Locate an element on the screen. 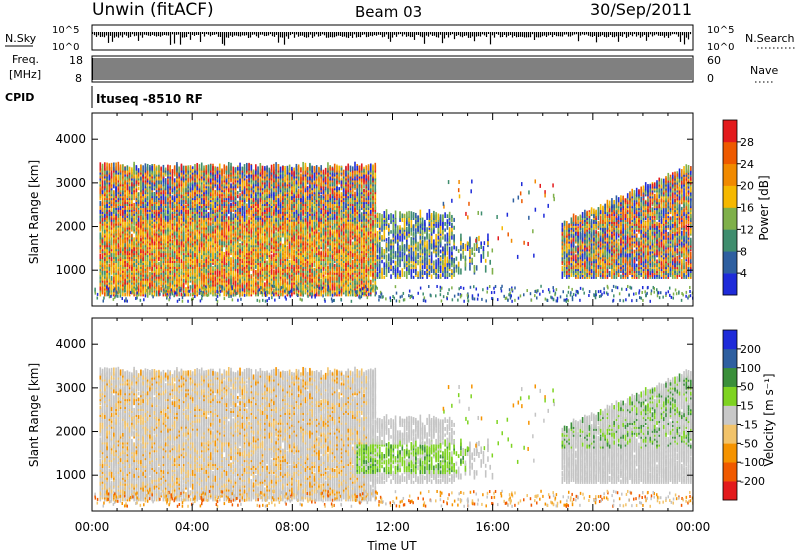 The width and height of the screenshot is (800, 554). freq-tick-bottom: 8 is located at coordinates (78, 78).